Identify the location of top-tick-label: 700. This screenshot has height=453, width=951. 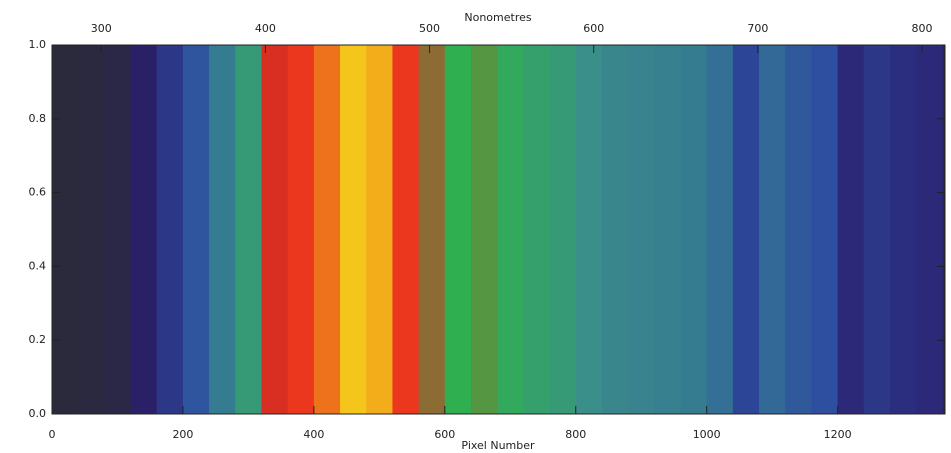
(757, 28).